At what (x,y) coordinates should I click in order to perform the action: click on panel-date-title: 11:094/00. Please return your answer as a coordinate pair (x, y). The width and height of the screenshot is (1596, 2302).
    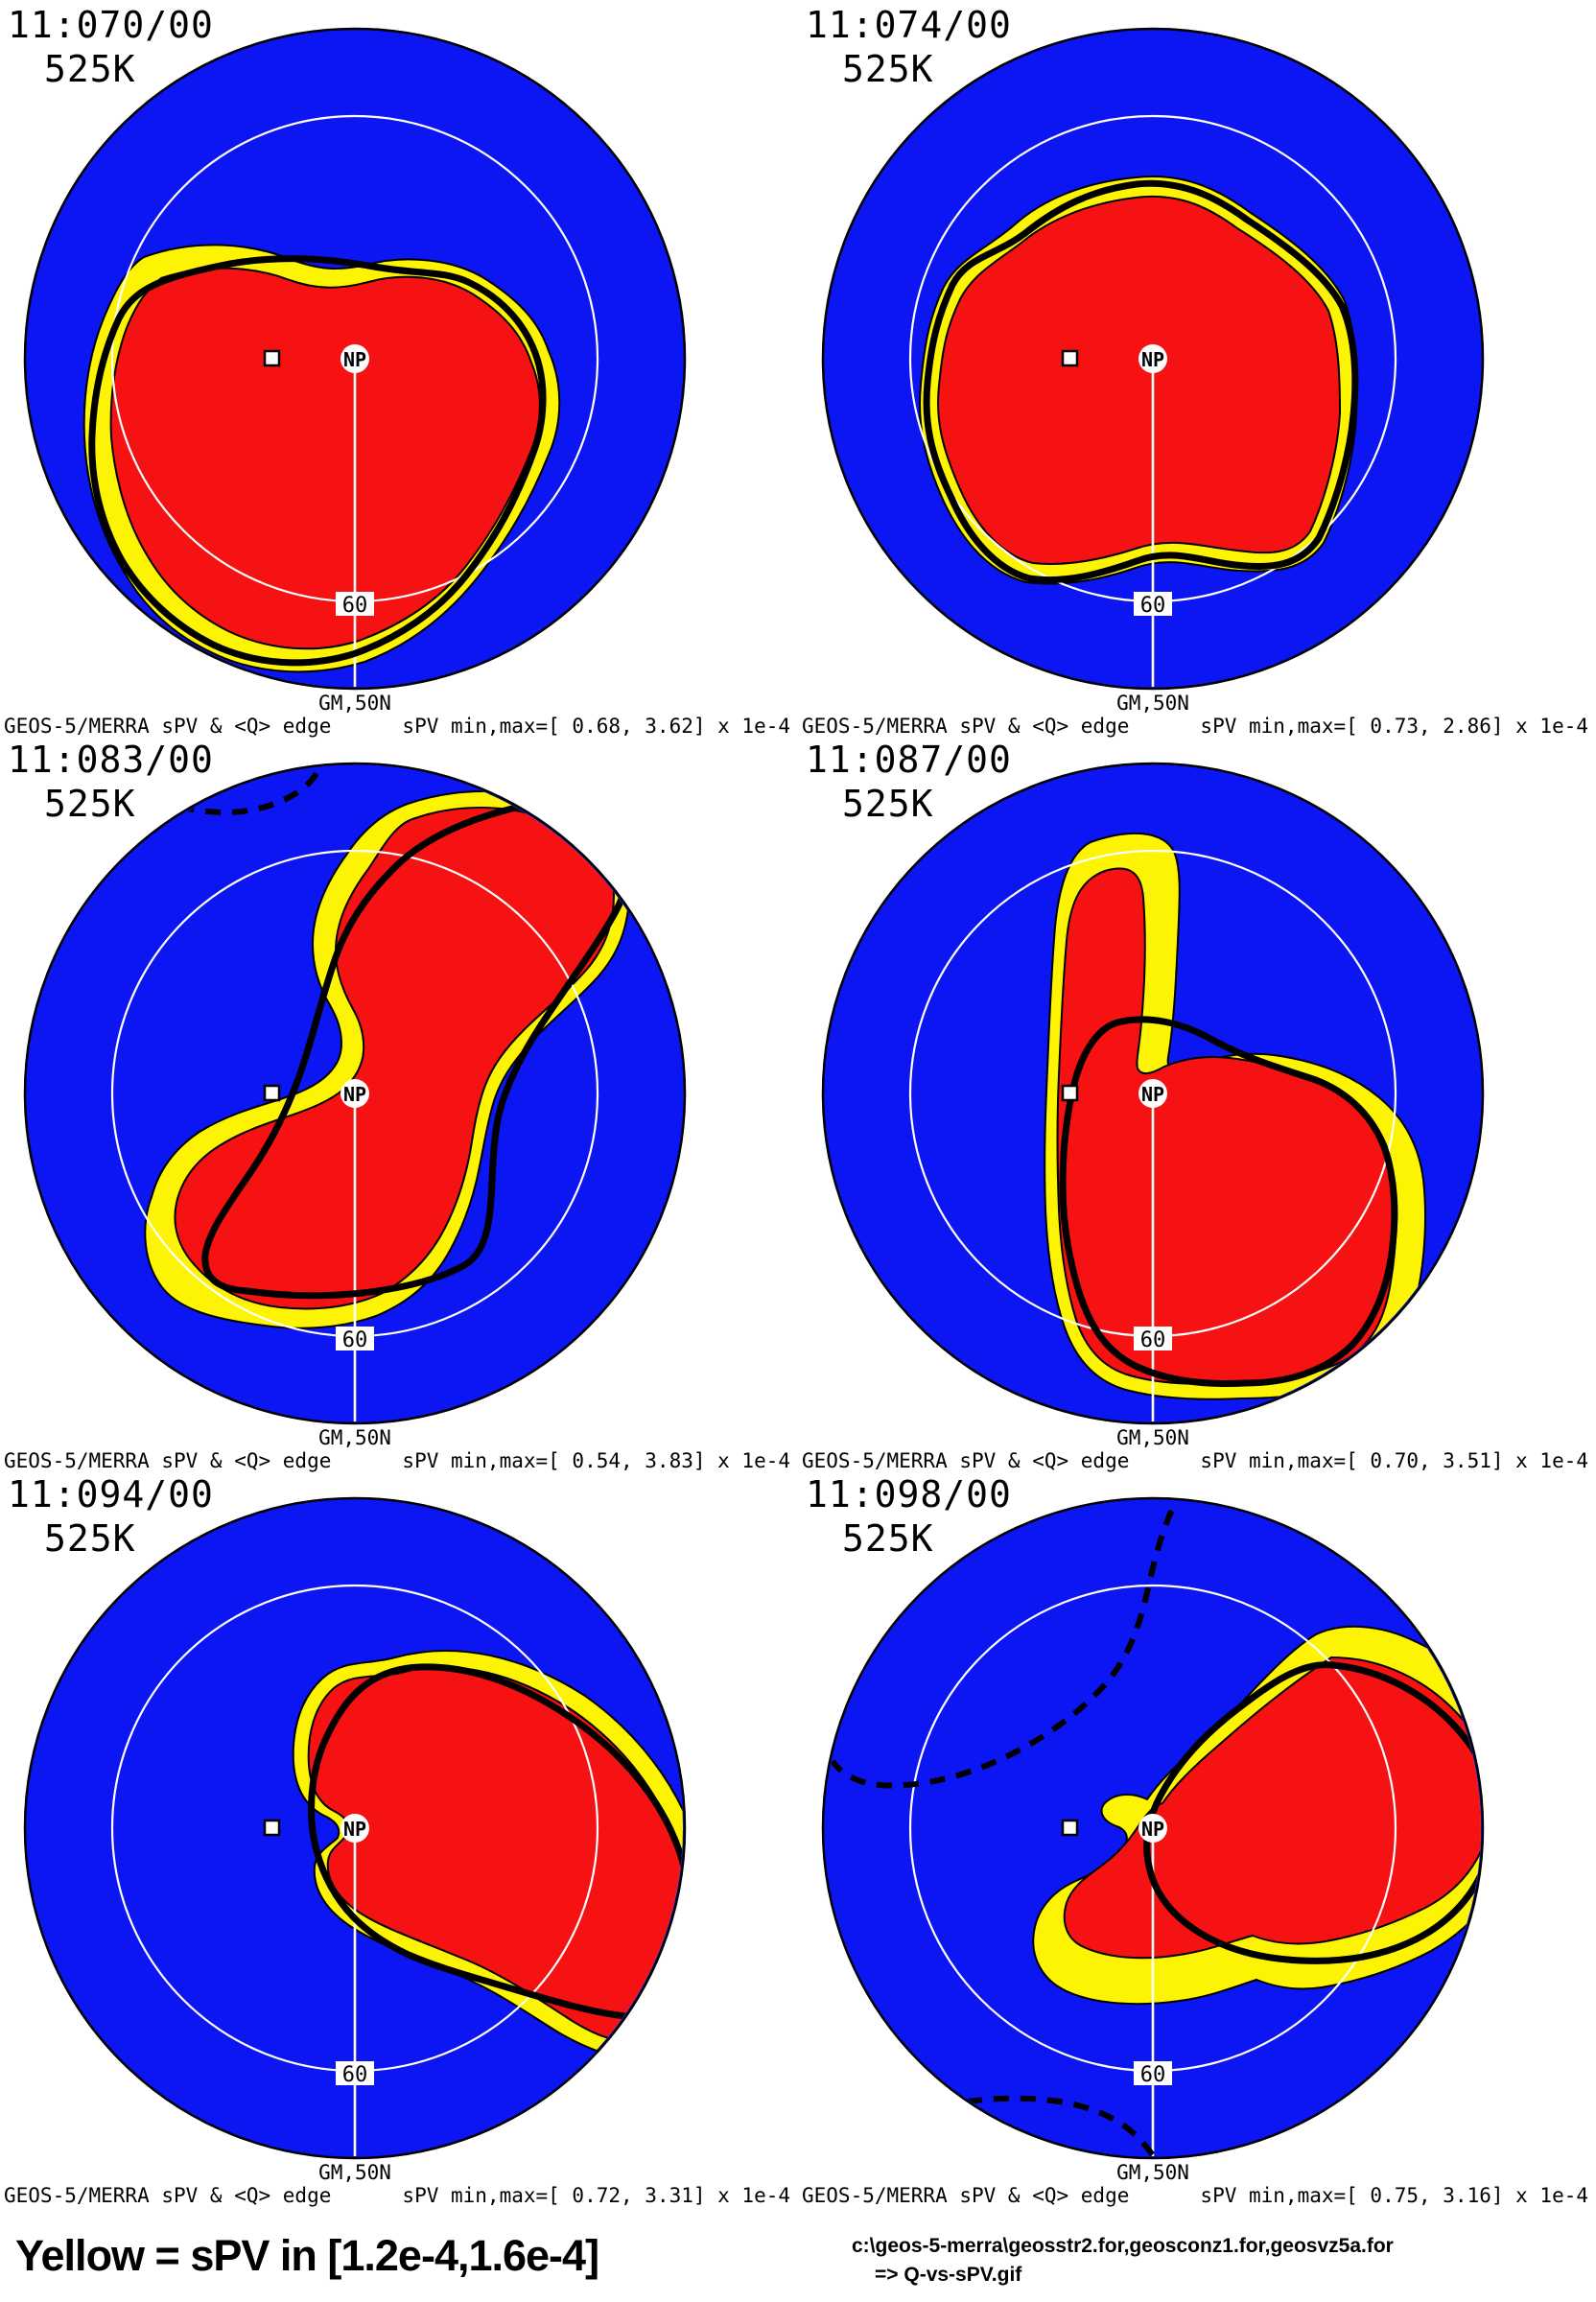
    Looking at the image, I should click on (111, 1494).